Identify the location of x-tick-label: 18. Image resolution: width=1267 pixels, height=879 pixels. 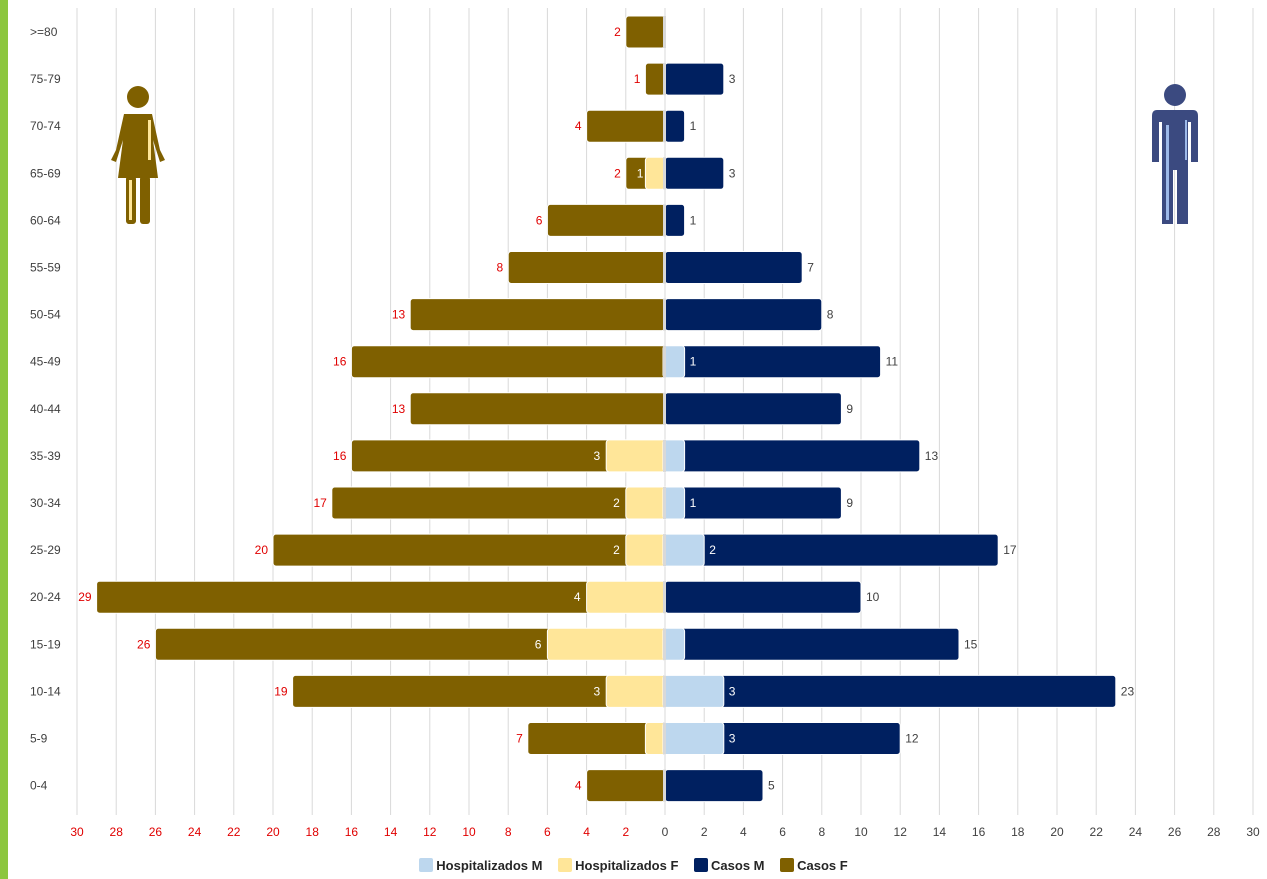
(313, 832).